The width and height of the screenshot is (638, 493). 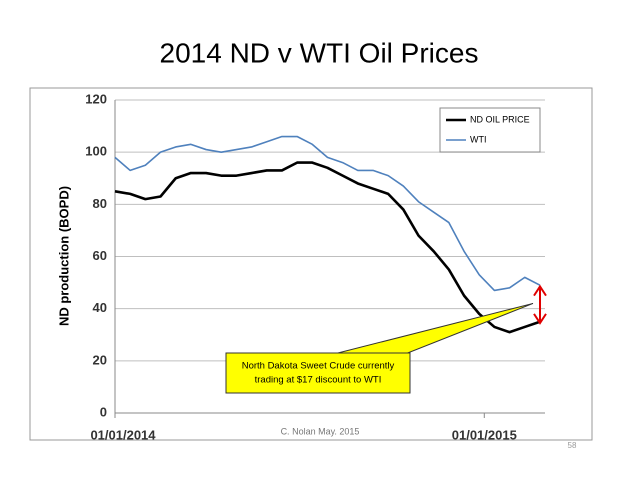 What do you see at coordinates (572, 445) in the screenshot?
I see `page-number: 58` at bounding box center [572, 445].